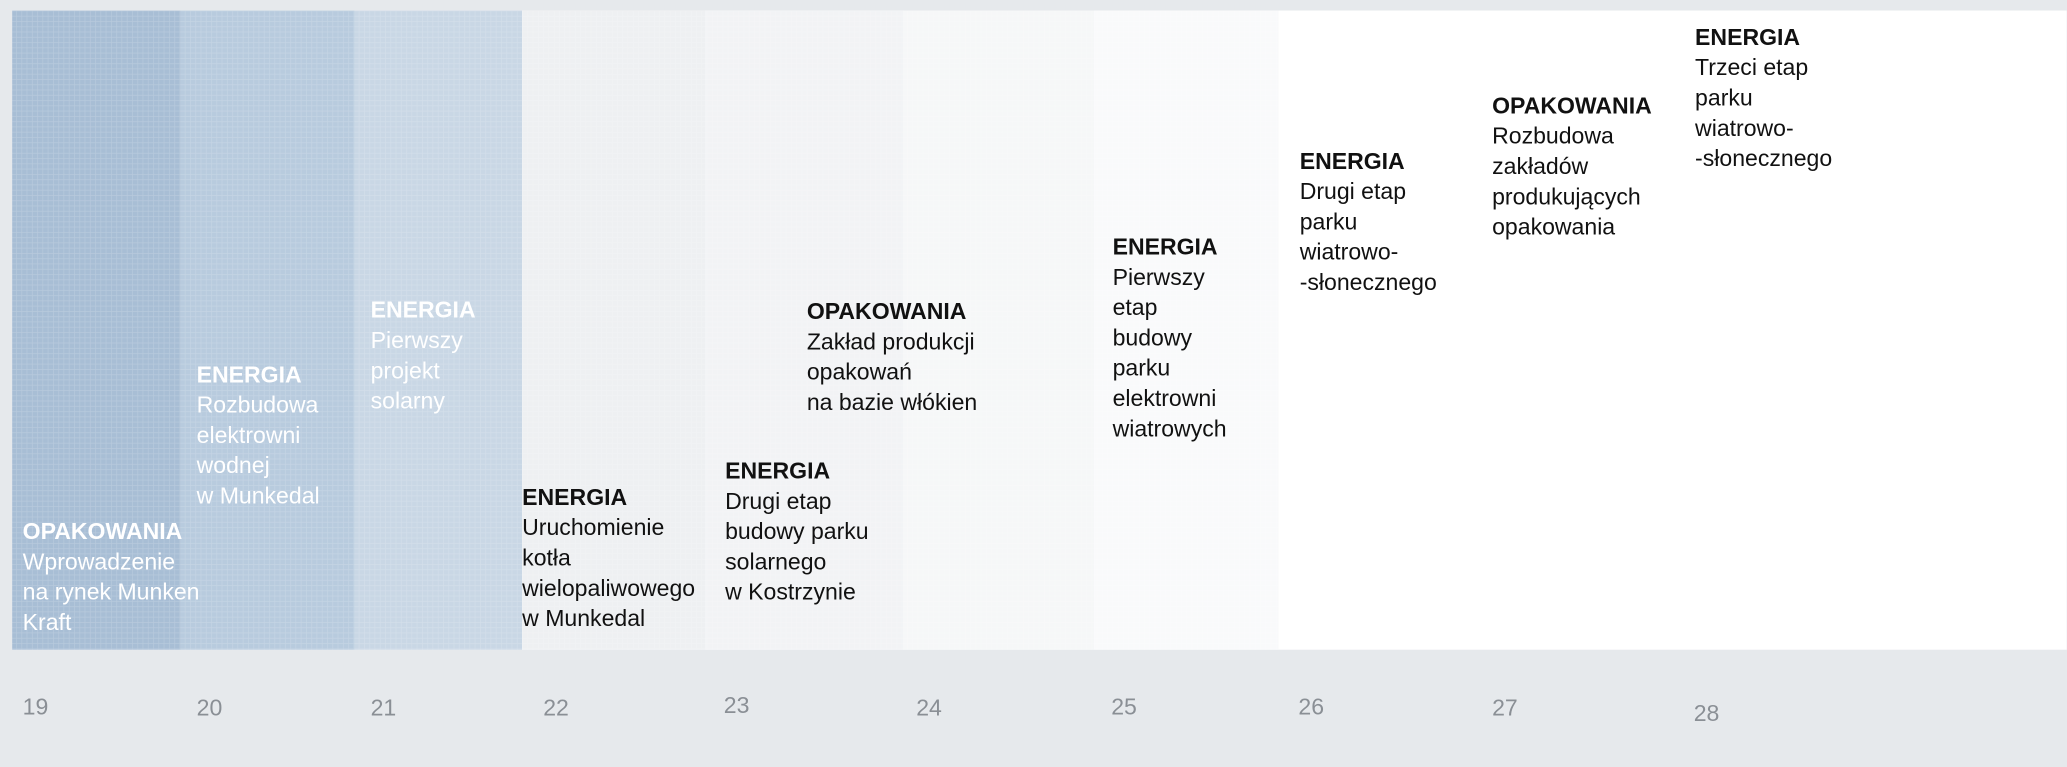 This screenshot has width=2067, height=767. What do you see at coordinates (36, 706) in the screenshot?
I see `year-label: 19` at bounding box center [36, 706].